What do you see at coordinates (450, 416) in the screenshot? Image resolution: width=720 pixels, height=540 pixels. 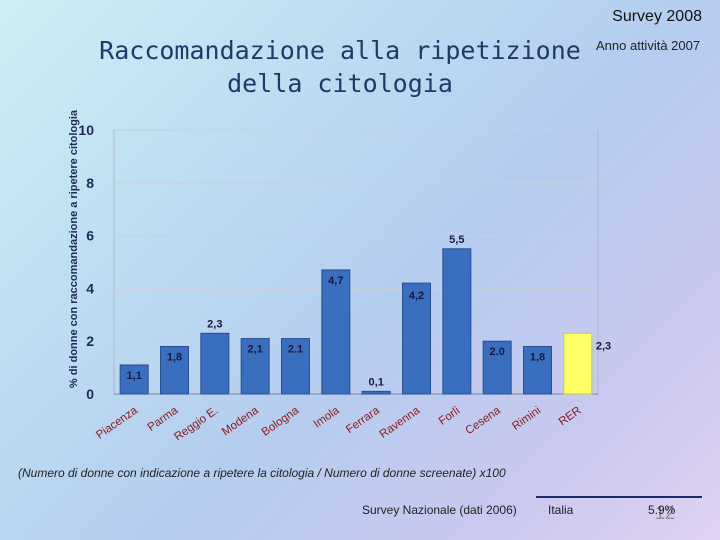 I see `x-tick-label: Forlì` at bounding box center [450, 416].